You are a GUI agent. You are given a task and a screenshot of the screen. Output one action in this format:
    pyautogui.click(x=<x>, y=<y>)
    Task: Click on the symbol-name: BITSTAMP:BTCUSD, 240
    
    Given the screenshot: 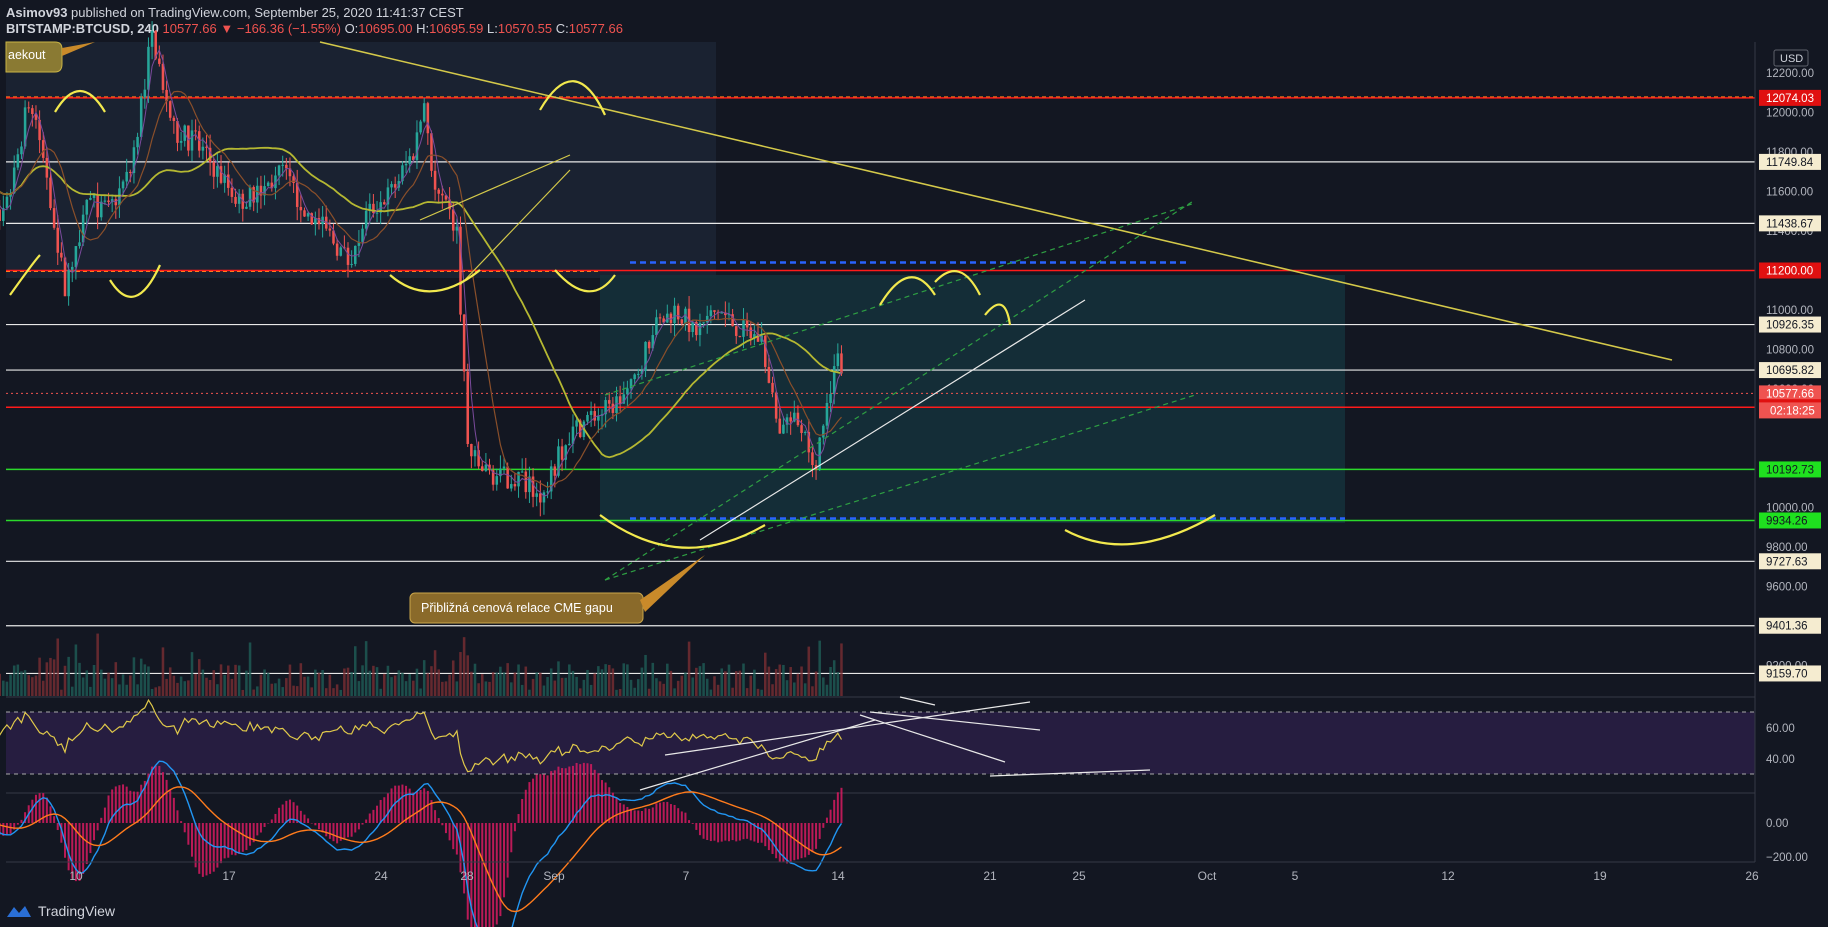 What is the action you would take?
    pyautogui.click(x=82, y=28)
    